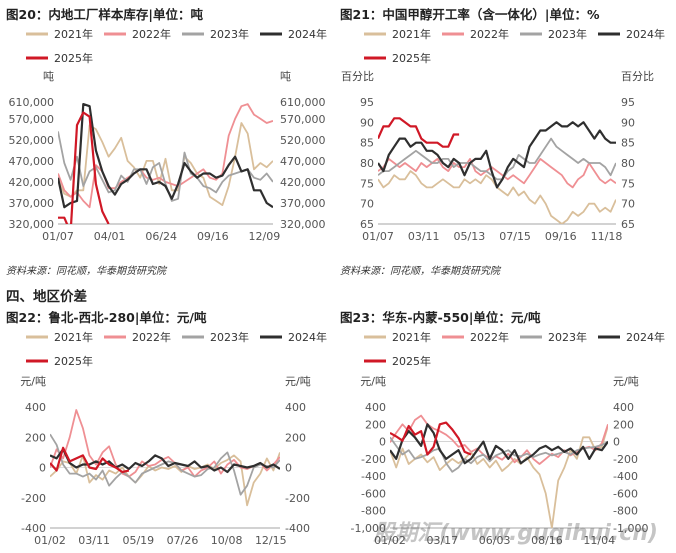 The image size is (676, 553). Describe the element at coordinates (373, 493) in the screenshot. I see `y-tick-label: -600` at that location.